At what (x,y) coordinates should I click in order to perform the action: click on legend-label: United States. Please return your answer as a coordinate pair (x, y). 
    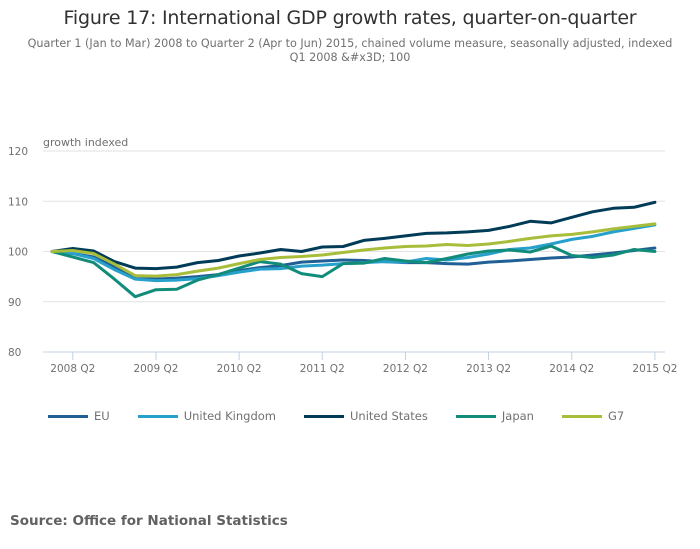
    Looking at the image, I should click on (389, 416).